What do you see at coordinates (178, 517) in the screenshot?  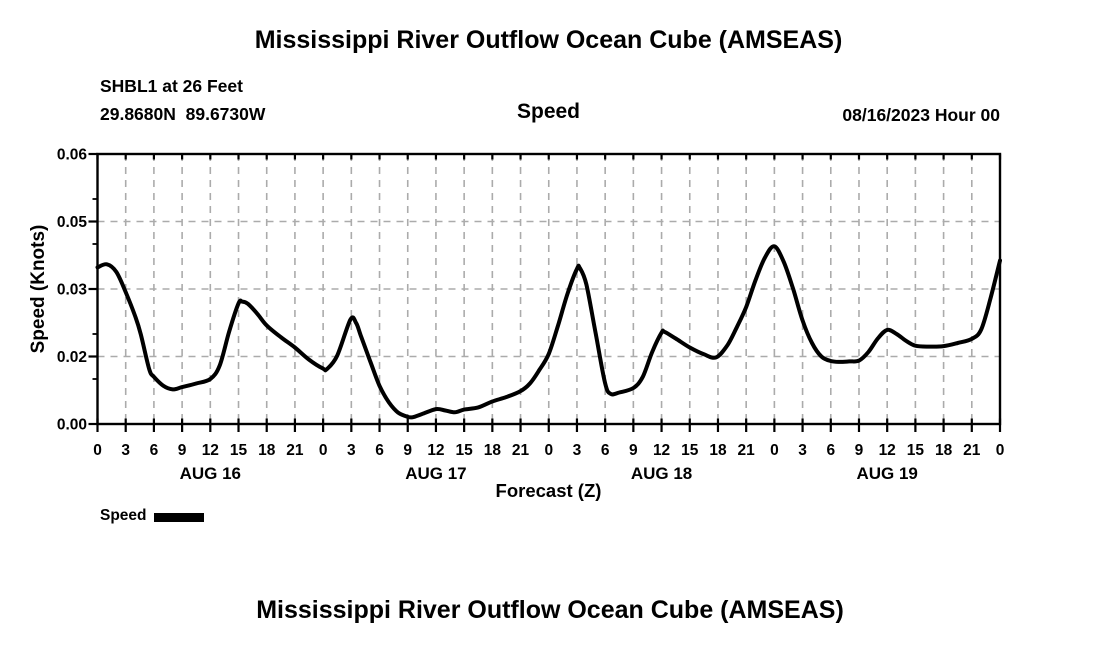 I see `legend-line-swatch` at bounding box center [178, 517].